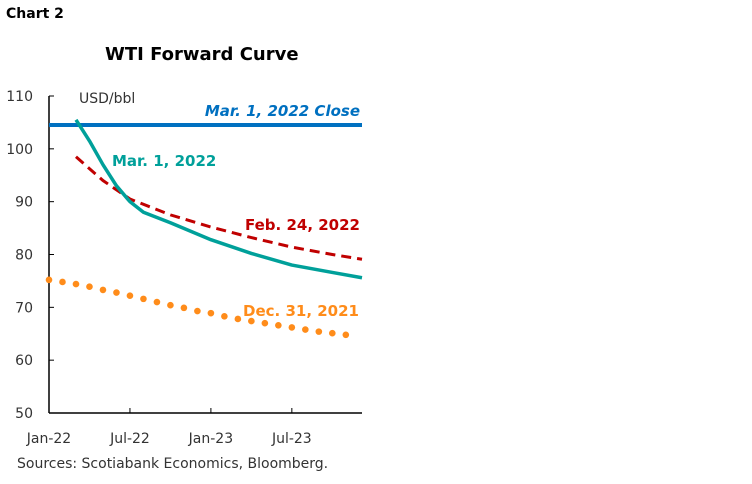  Describe the element at coordinates (107, 99) in the screenshot. I see `y-axis-unit-label: USD/bbl` at that location.